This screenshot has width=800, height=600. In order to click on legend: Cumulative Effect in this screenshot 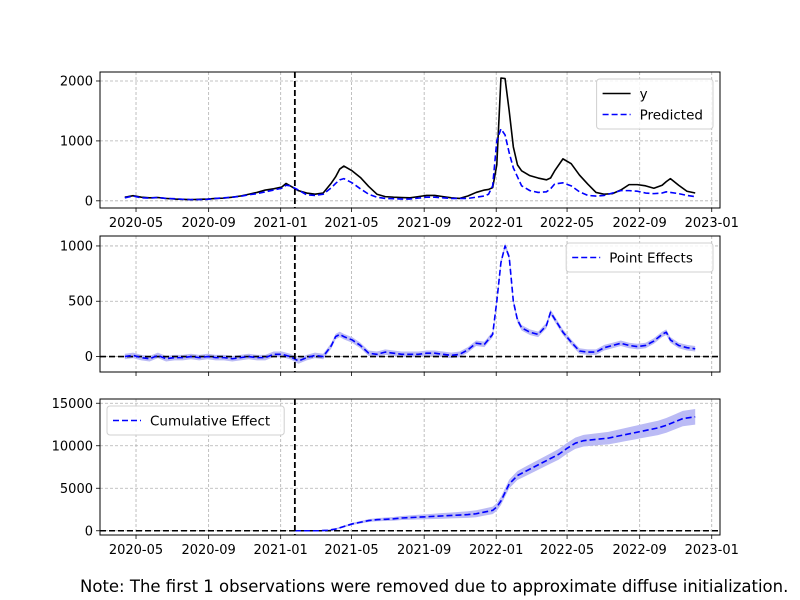, I will do `click(195, 420)`.